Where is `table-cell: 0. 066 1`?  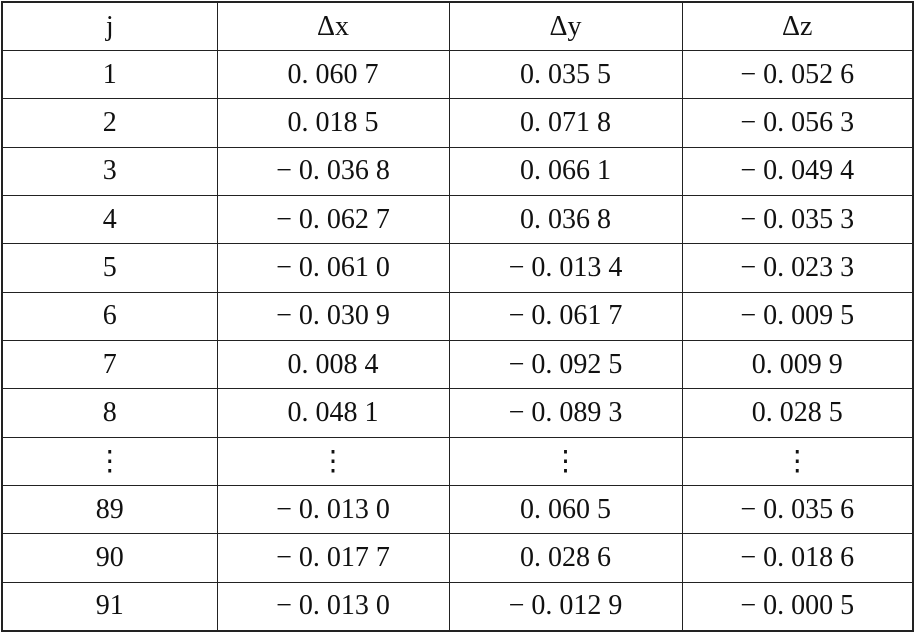
table-cell: 0. 066 1 is located at coordinates (565, 171).